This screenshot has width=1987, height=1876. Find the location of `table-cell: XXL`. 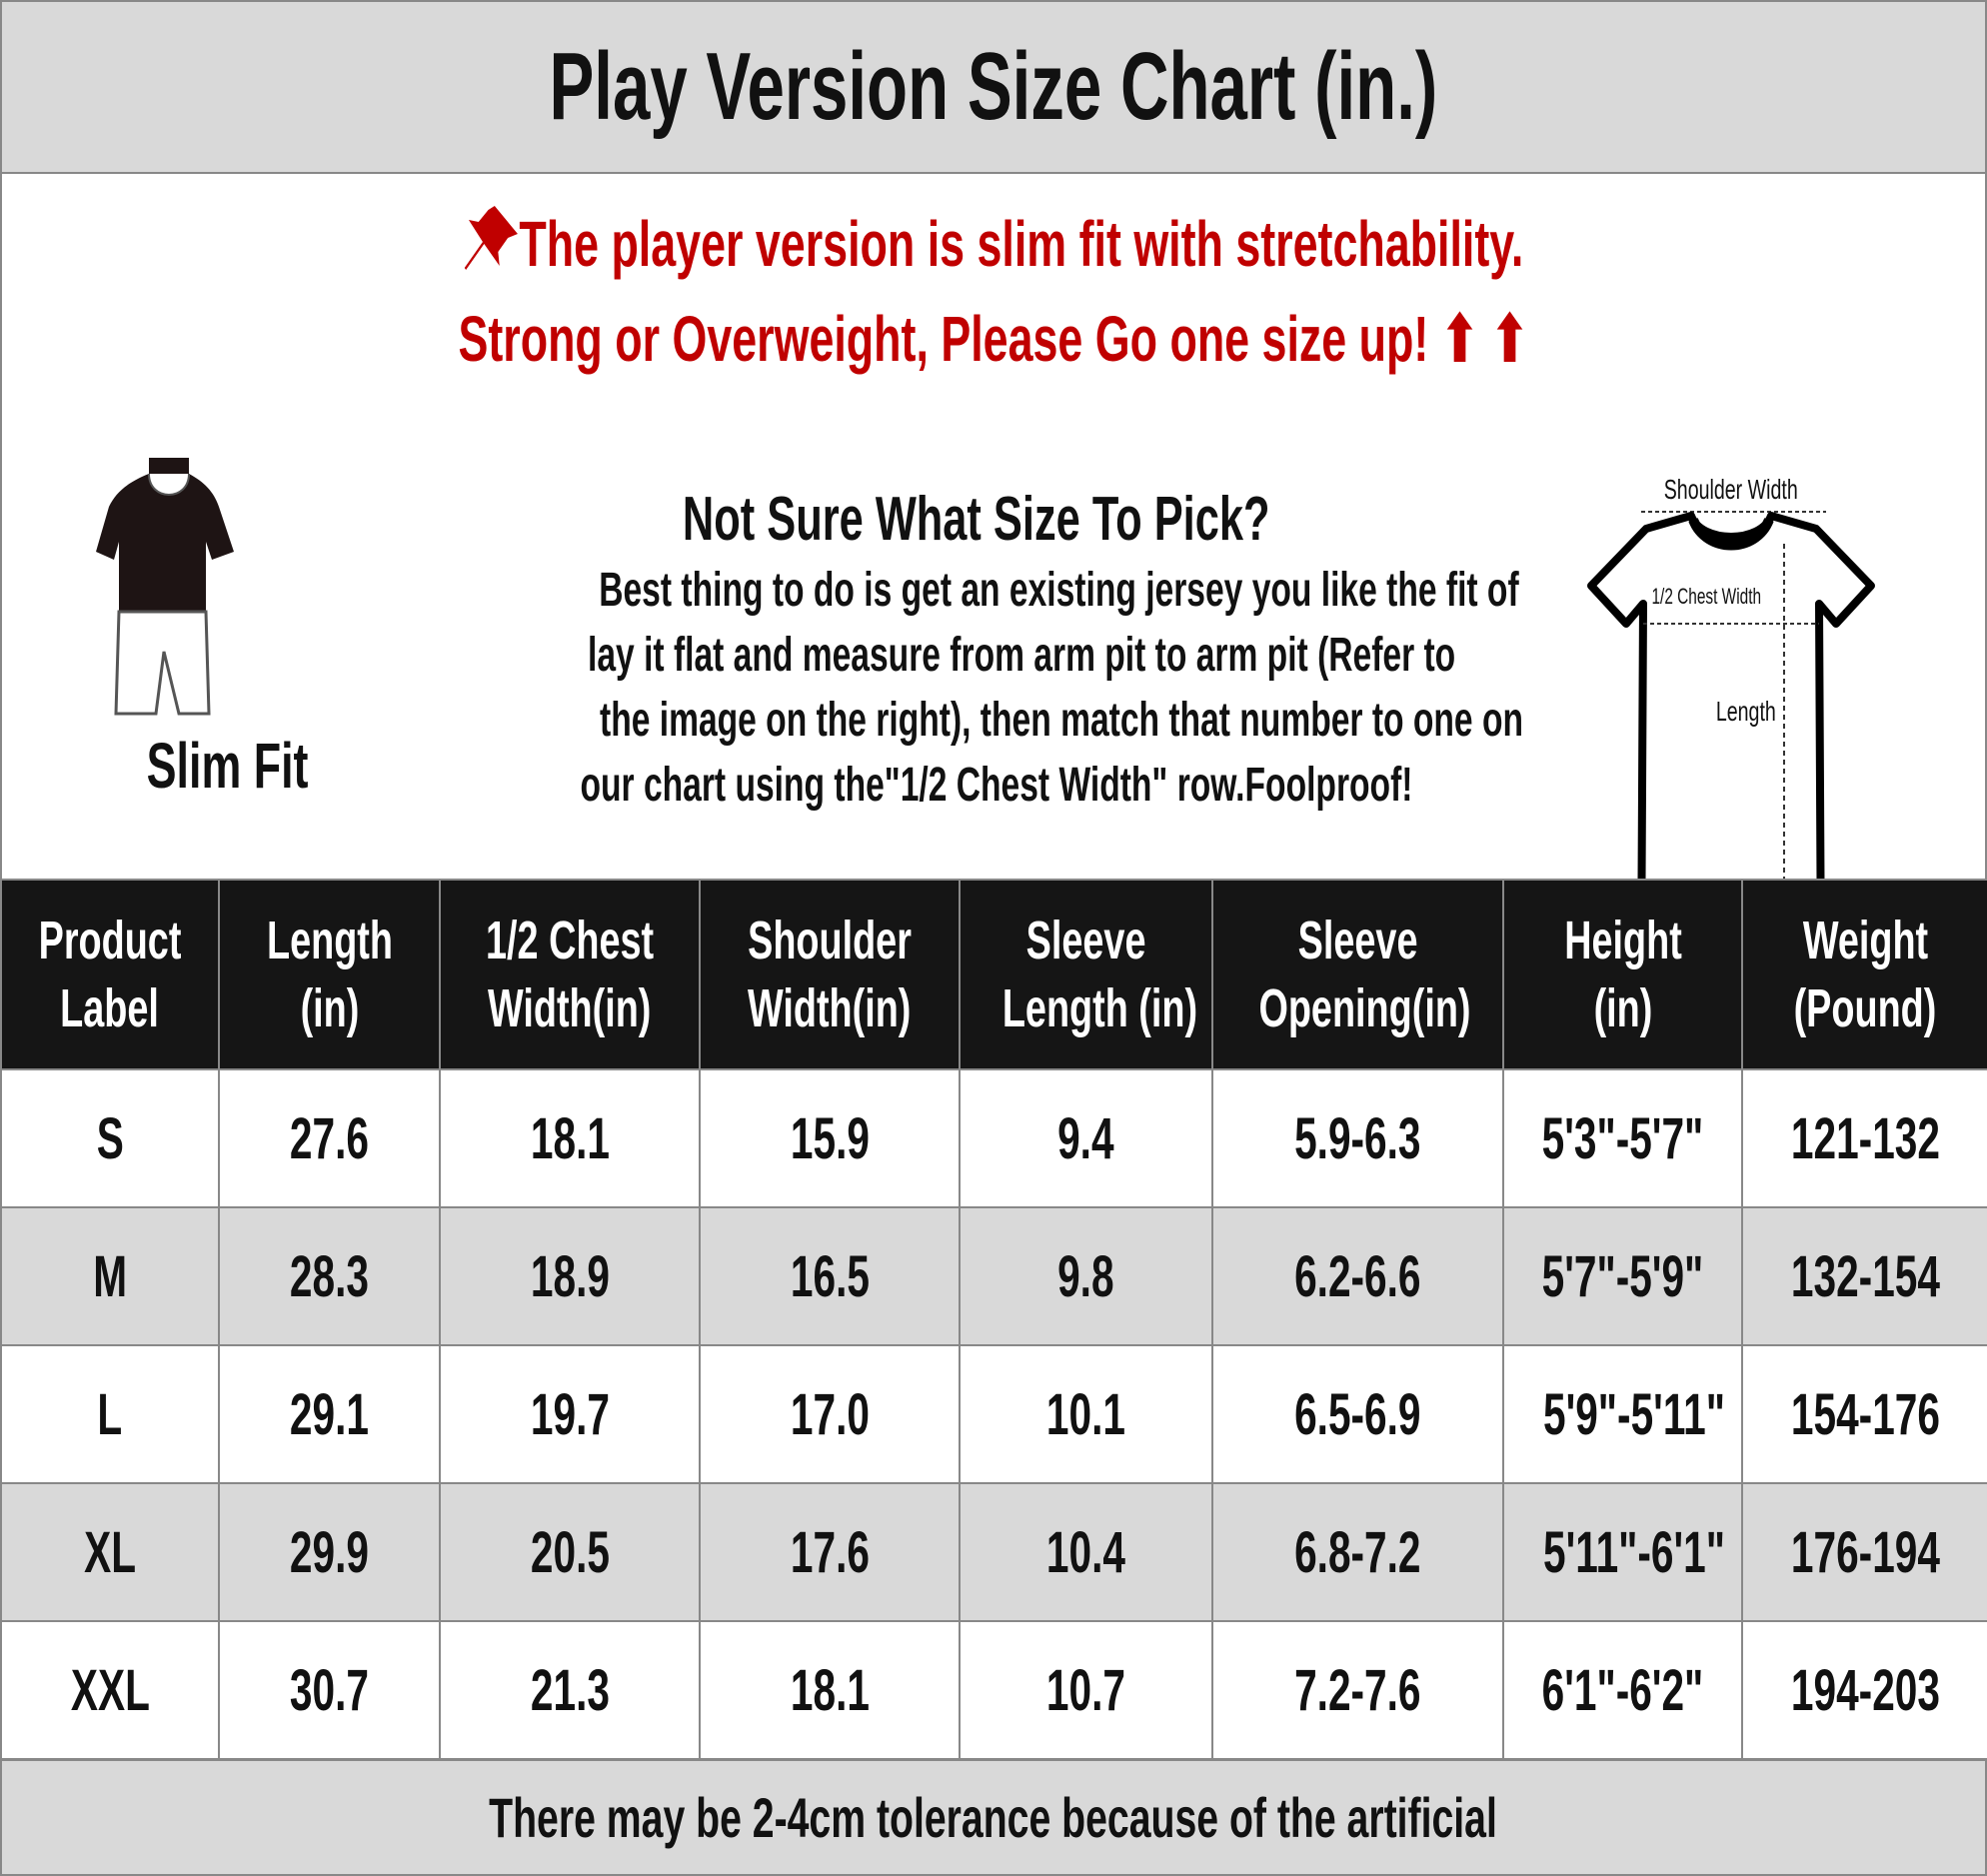

table-cell: XXL is located at coordinates (110, 1690).